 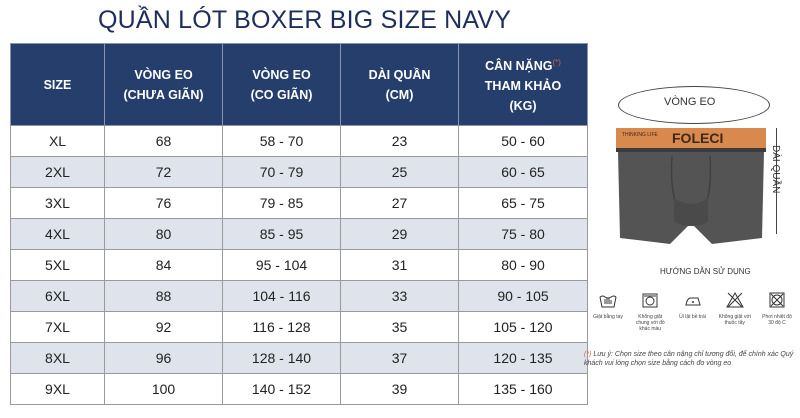 I want to click on table-row: 3XL 76 79 - 85 27 65 - 75, so click(x=299, y=203).